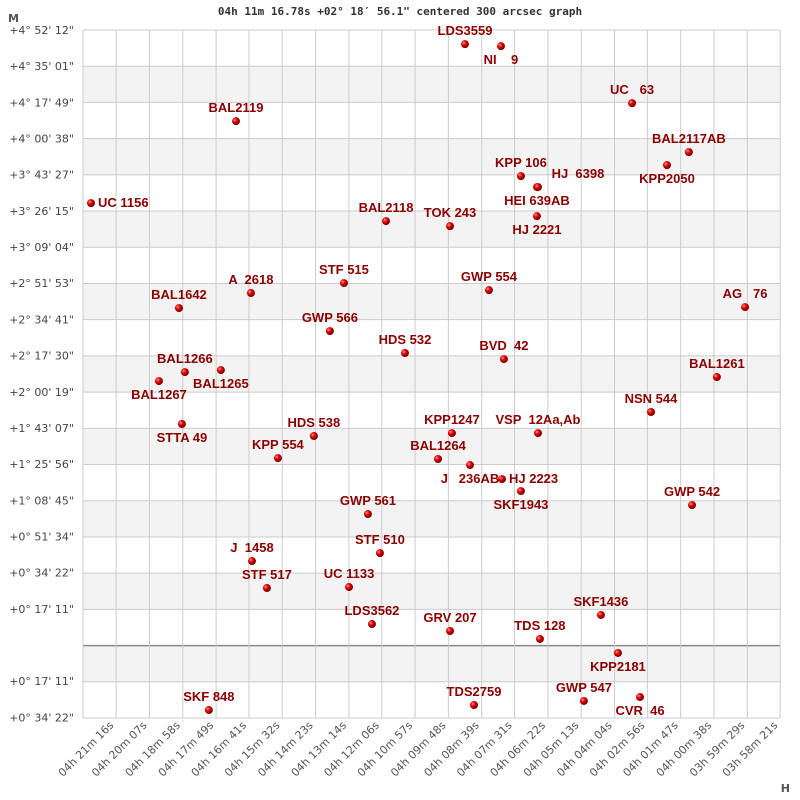 The height and width of the screenshot is (800, 800). Describe the element at coordinates (278, 444) in the screenshot. I see `star-label: KPP 554` at that location.